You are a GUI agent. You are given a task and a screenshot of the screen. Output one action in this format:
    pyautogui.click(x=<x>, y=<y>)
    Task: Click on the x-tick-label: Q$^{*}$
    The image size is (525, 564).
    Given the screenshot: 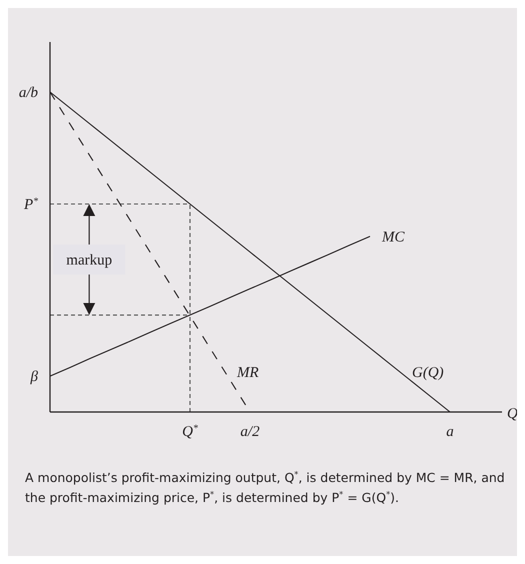 What is the action you would take?
    pyautogui.click(x=190, y=431)
    